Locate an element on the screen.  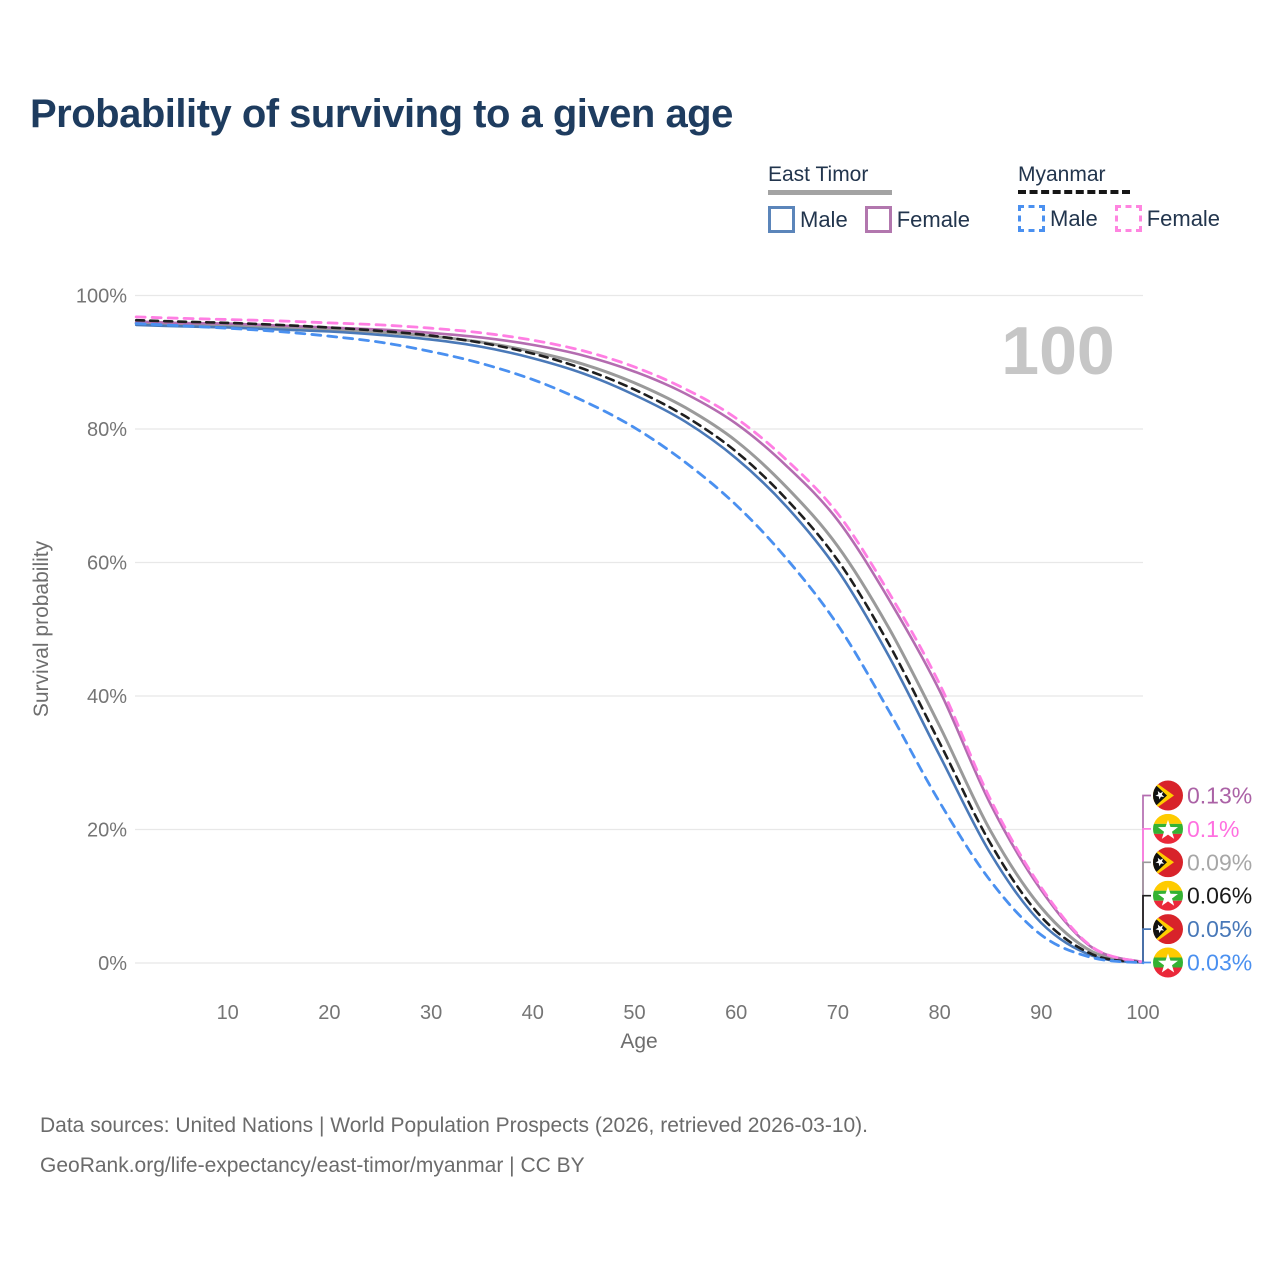
x-axis-title: Age is located at coordinates (638, 1041).